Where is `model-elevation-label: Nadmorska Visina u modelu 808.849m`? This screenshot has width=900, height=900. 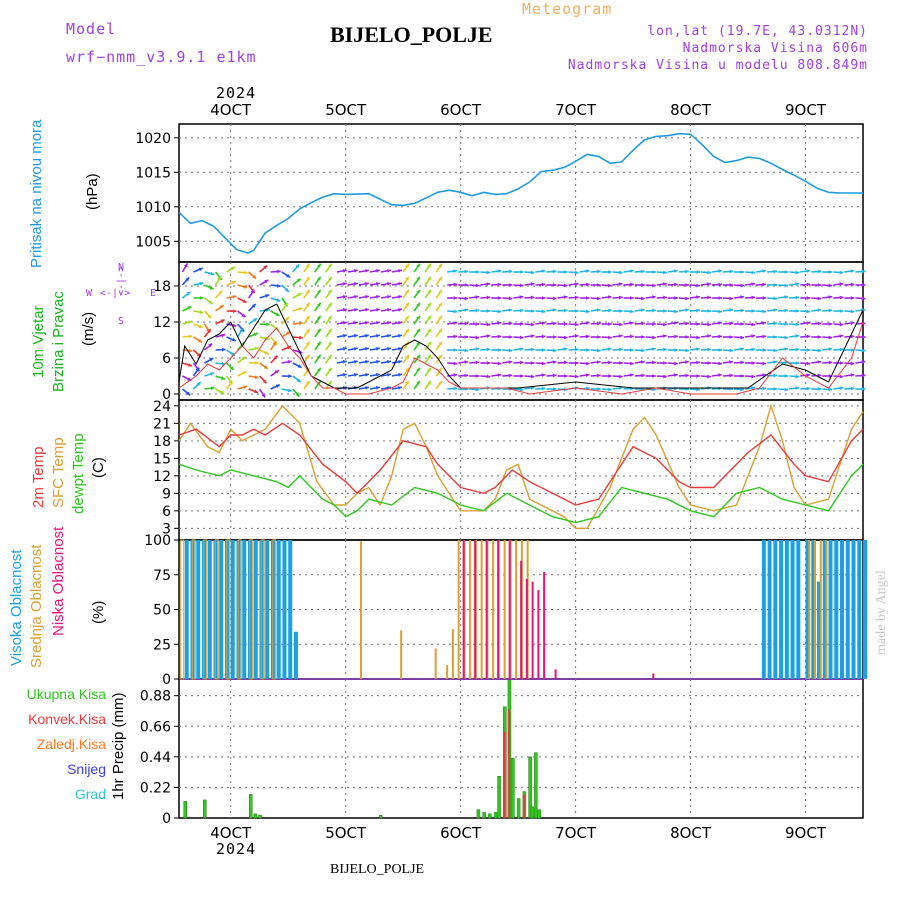
model-elevation-label: Nadmorska Visina u modelu 808.849m is located at coordinates (717, 65).